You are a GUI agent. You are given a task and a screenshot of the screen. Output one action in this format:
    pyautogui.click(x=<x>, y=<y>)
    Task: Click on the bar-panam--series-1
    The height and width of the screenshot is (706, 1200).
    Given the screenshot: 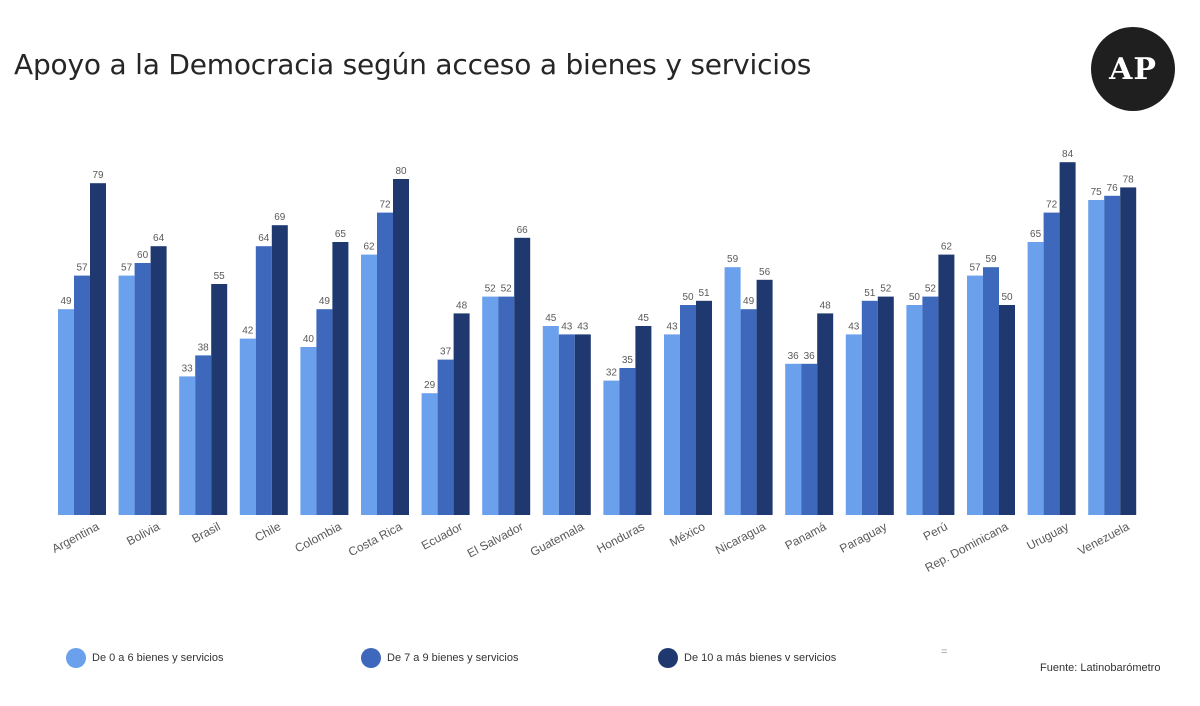 What is the action you would take?
    pyautogui.click(x=793, y=439)
    